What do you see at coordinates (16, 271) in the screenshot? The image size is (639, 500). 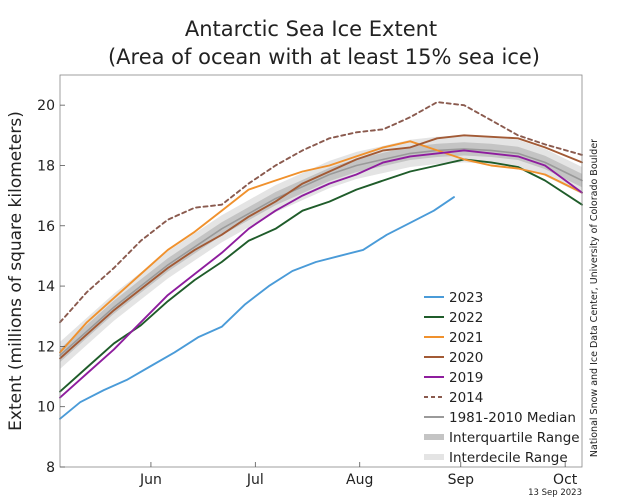 I see `y-axis-label: Extent (millions of square kilometers)` at bounding box center [16, 271].